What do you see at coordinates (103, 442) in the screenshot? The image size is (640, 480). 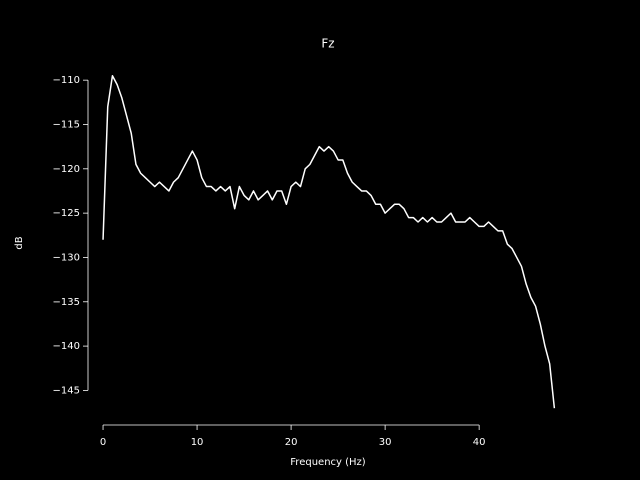 I see `x-tick-label: 0` at bounding box center [103, 442].